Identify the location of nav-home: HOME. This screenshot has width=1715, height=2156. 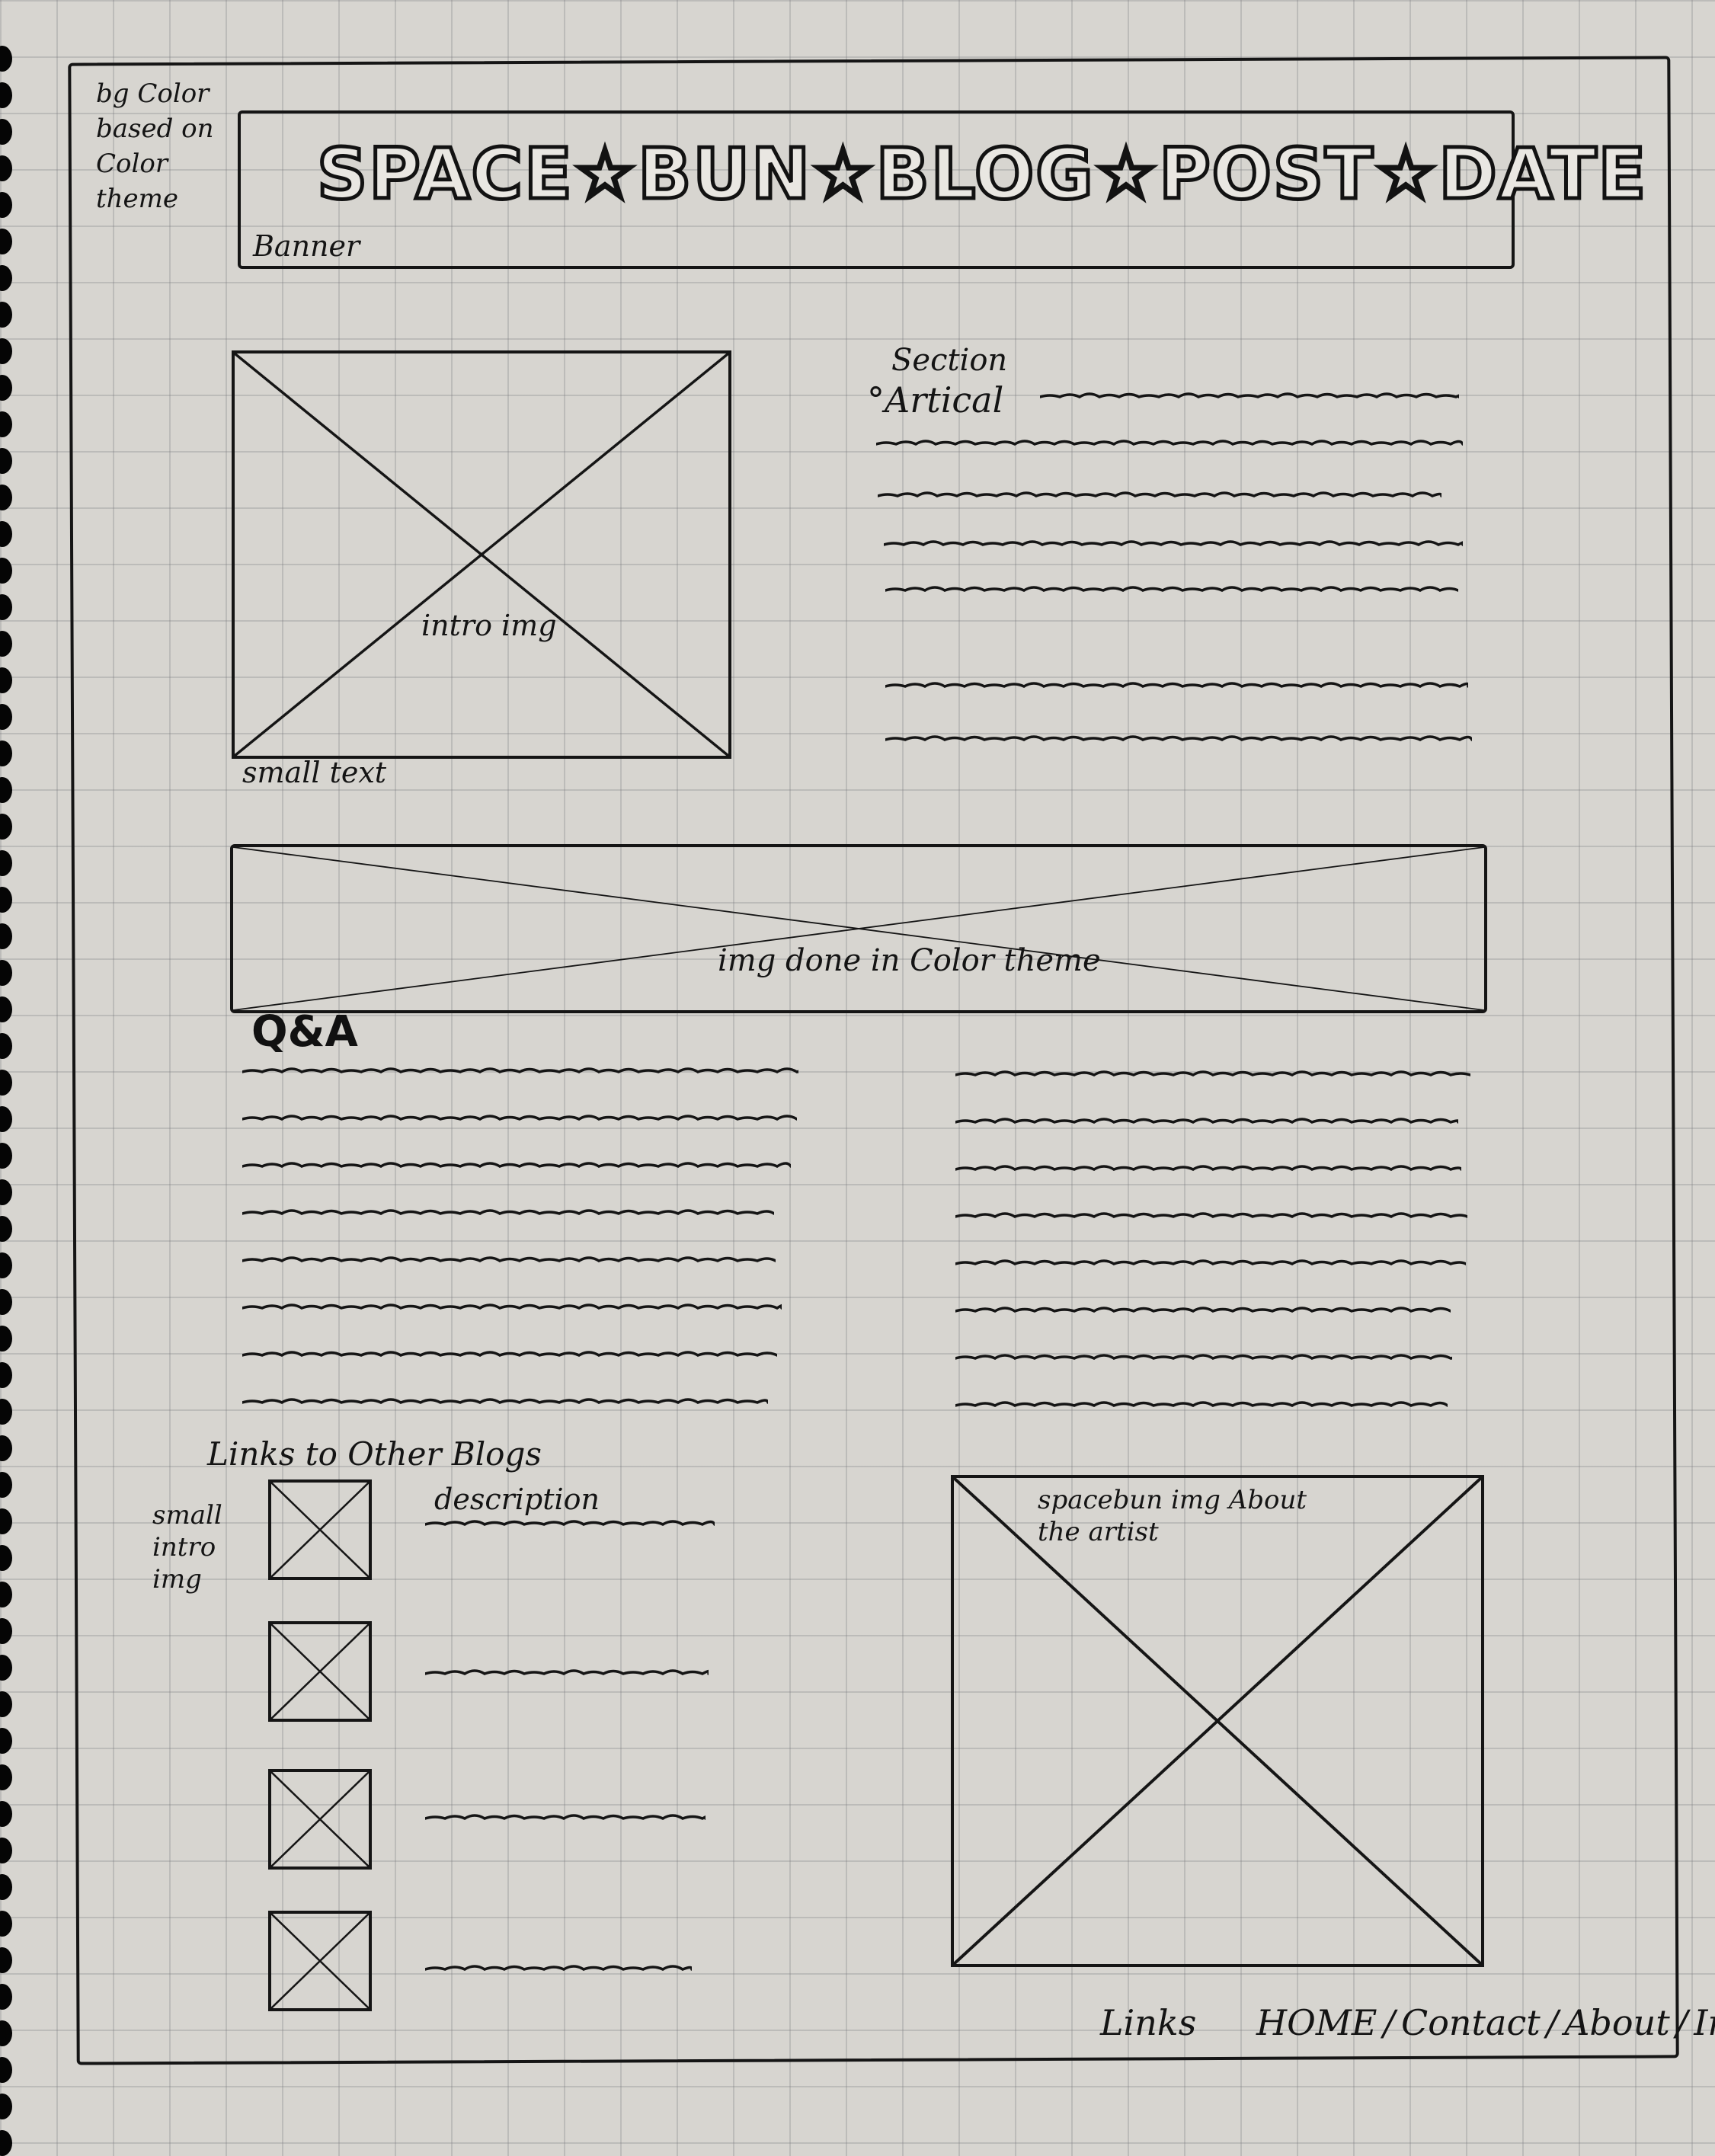
(1316, 2022).